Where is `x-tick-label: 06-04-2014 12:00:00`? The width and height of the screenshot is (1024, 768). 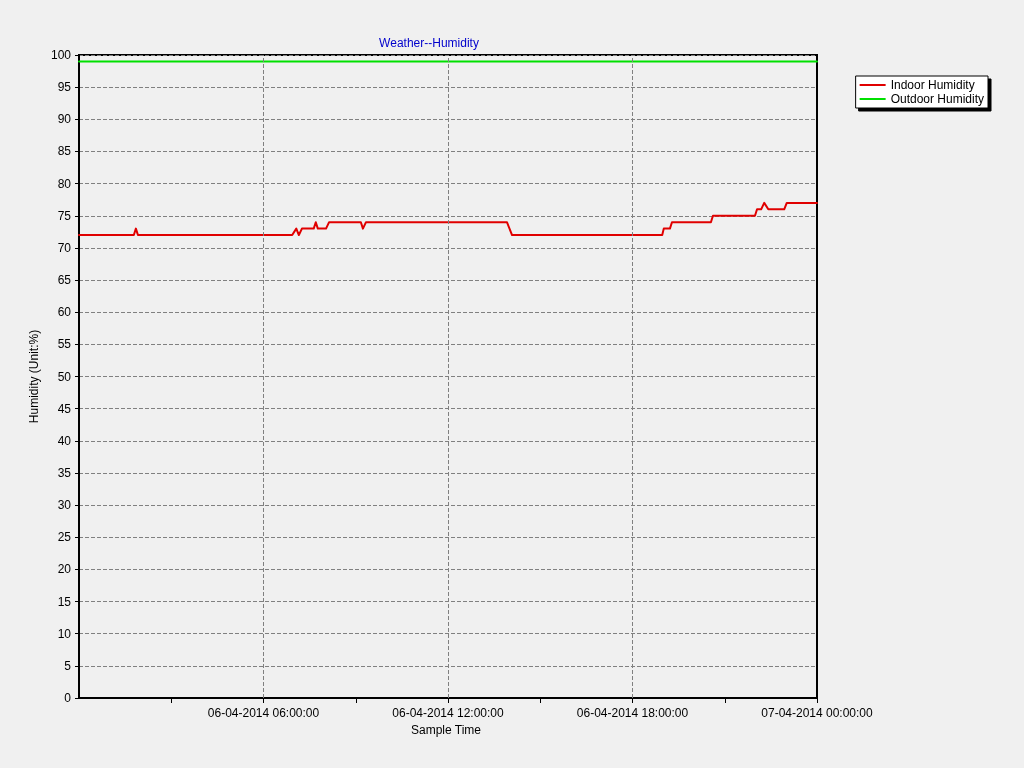
x-tick-label: 06-04-2014 12:00:00 is located at coordinates (448, 713).